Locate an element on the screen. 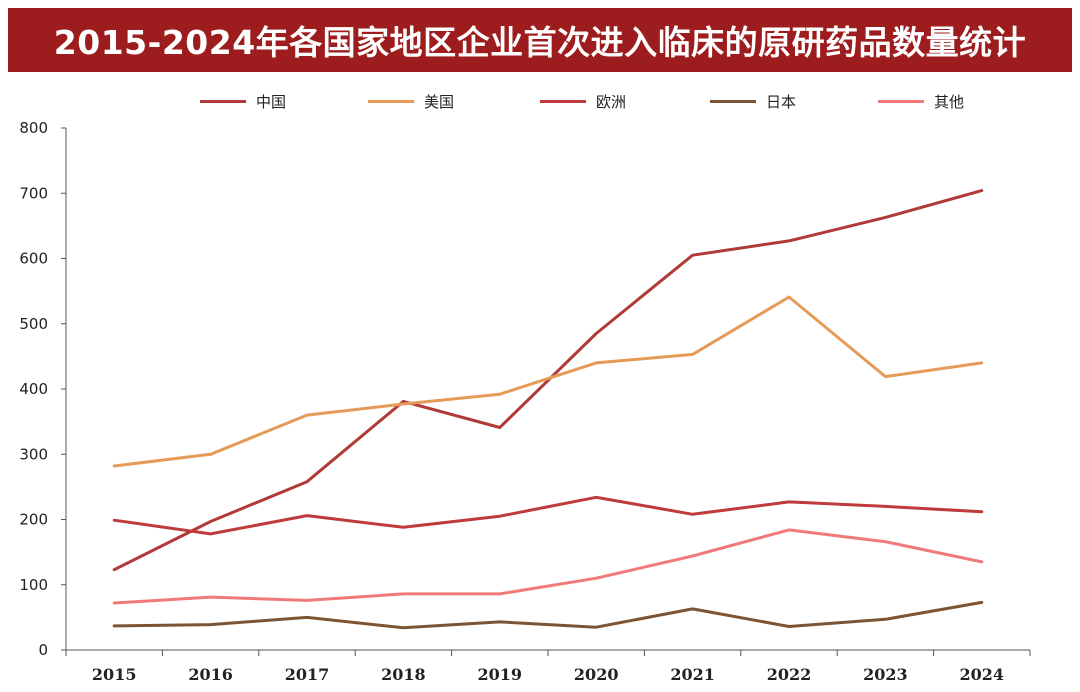 This screenshot has height=692, width=1080. legend-label-europe: 欧洲 is located at coordinates (611, 101).